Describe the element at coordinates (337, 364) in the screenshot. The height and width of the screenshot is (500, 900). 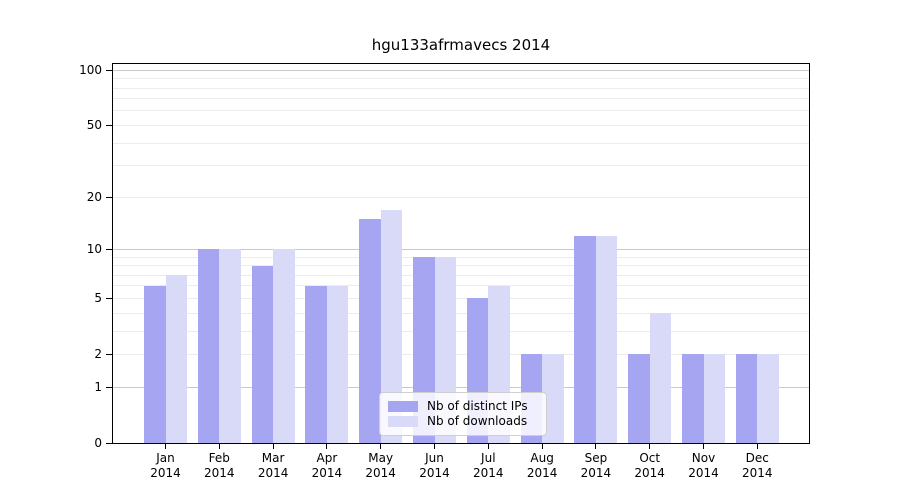
I see `bar-nb-of-downloads-apr` at that location.